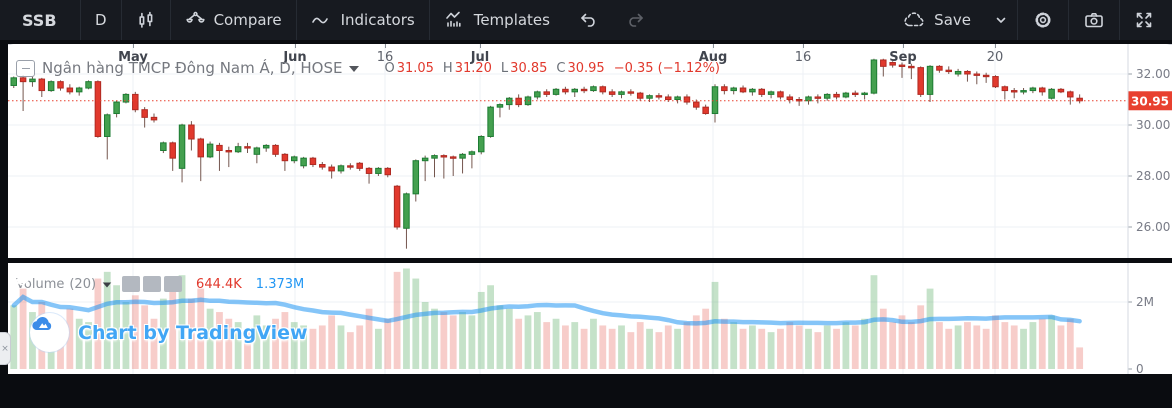 The height and width of the screenshot is (408, 1172). What do you see at coordinates (1043, 20) in the screenshot?
I see `settings-button` at bounding box center [1043, 20].